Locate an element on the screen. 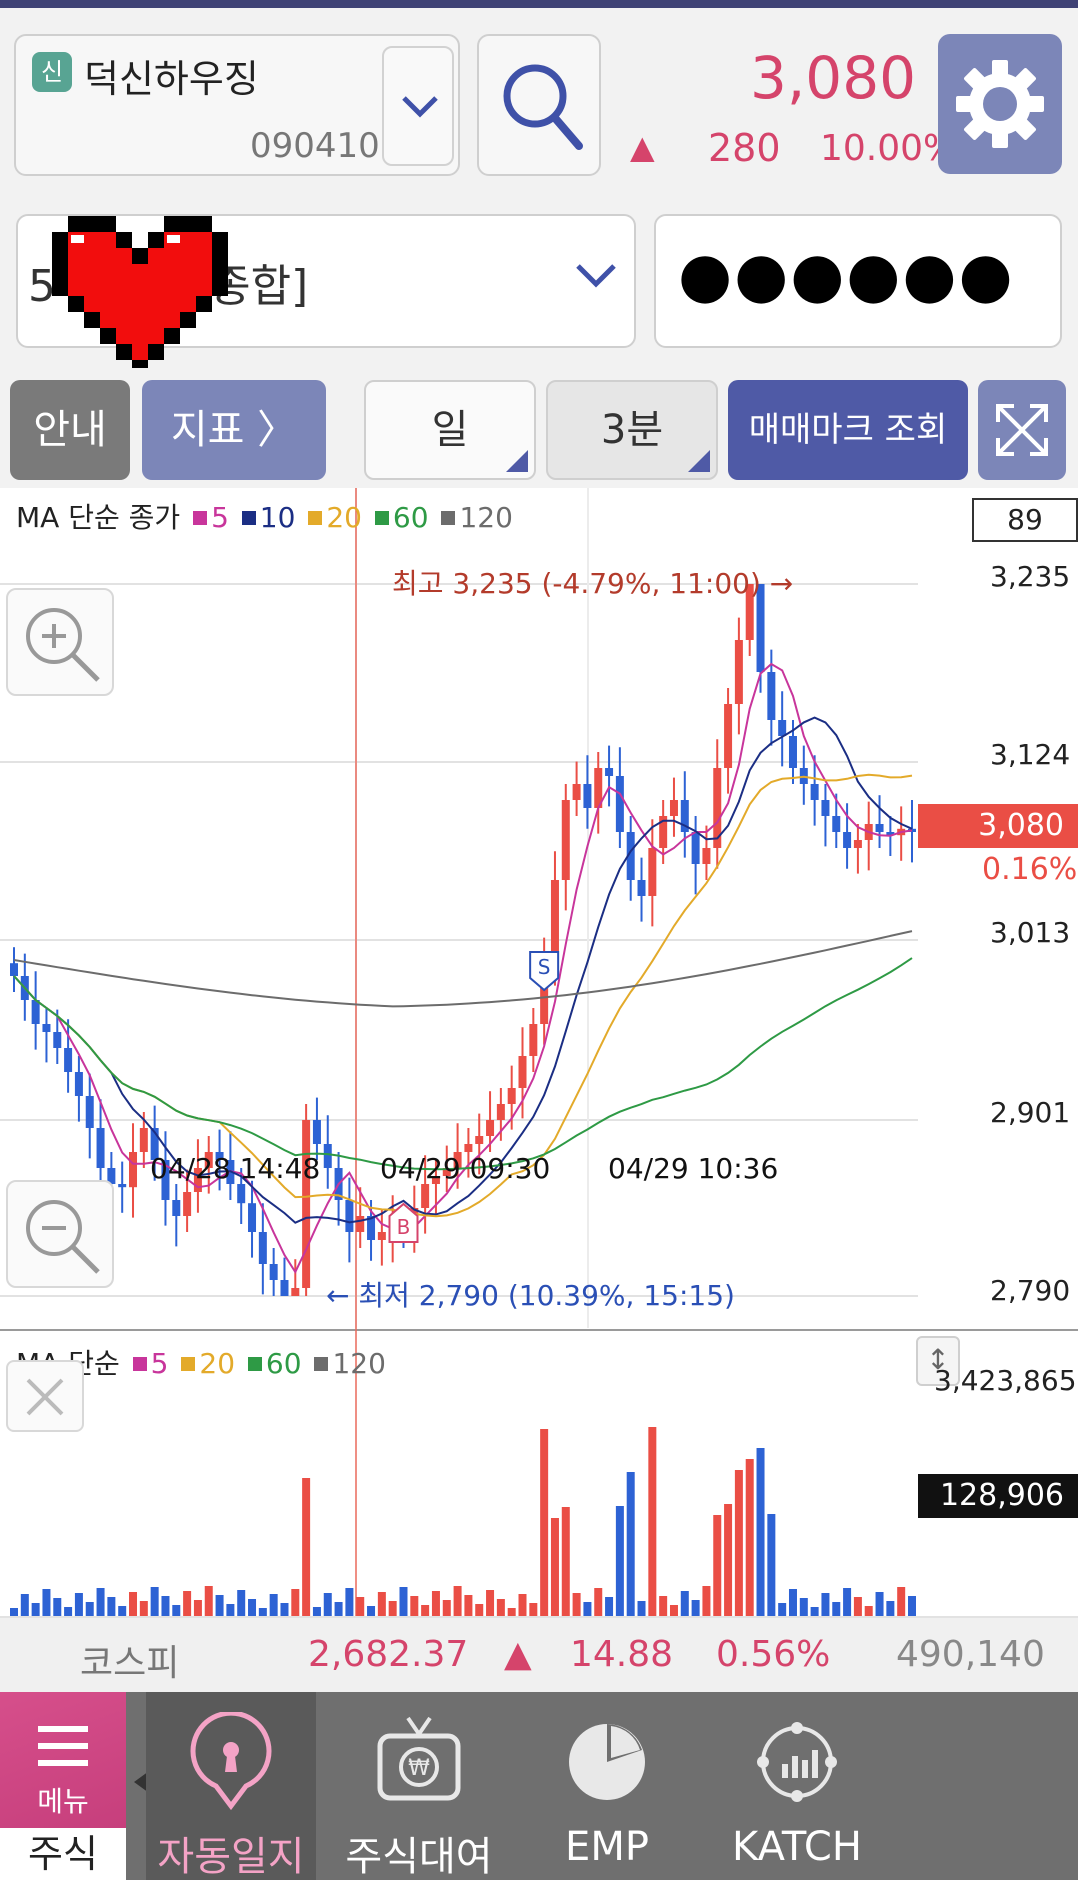  close-volume-button is located at coordinates (45, 1396).